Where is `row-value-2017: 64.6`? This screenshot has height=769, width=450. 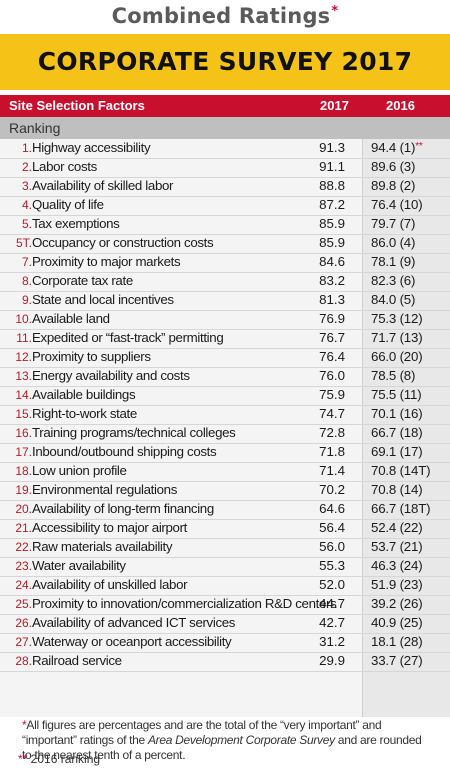
row-value-2017: 64.6 is located at coordinates (332, 508).